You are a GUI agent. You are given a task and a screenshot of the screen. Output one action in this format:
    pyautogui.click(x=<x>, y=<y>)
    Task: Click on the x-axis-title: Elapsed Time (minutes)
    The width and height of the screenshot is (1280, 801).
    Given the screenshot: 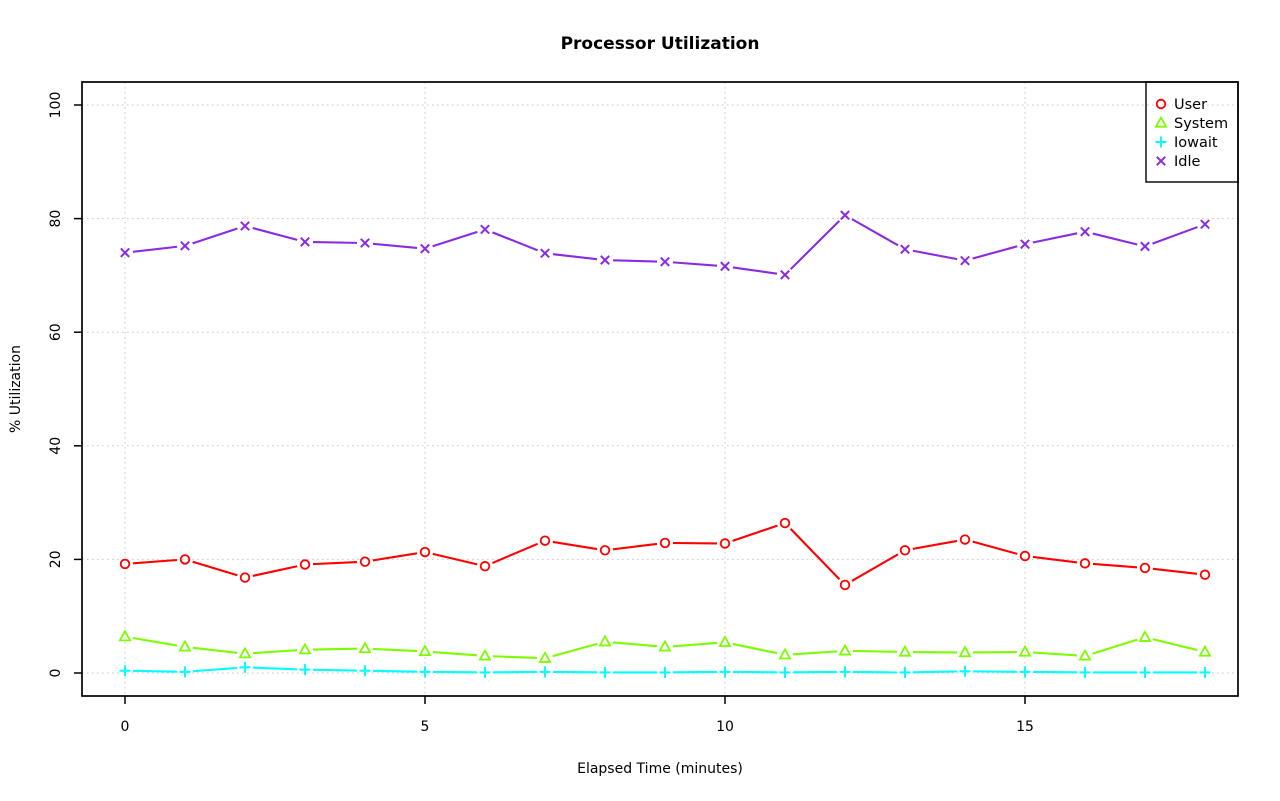 What is the action you would take?
    pyautogui.click(x=660, y=769)
    